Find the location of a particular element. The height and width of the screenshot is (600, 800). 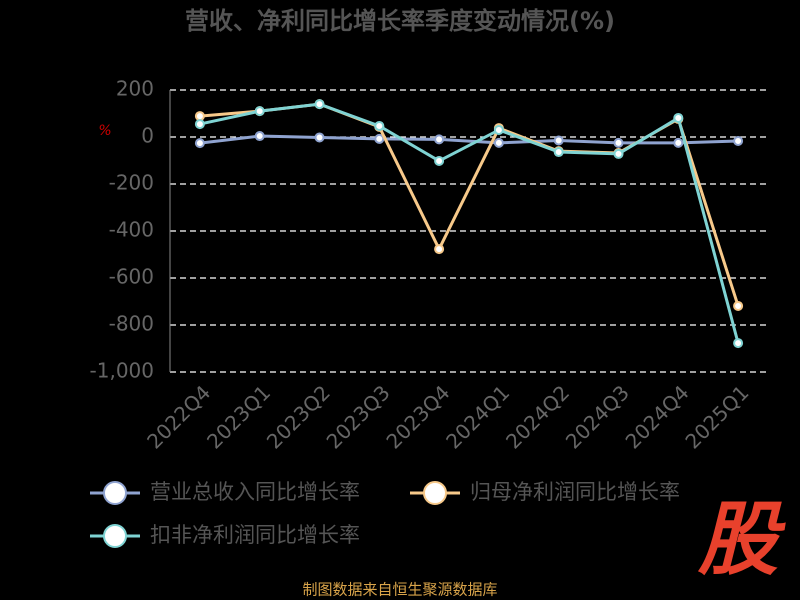

x-tick-label: 2024Q2 is located at coordinates (537, 416).